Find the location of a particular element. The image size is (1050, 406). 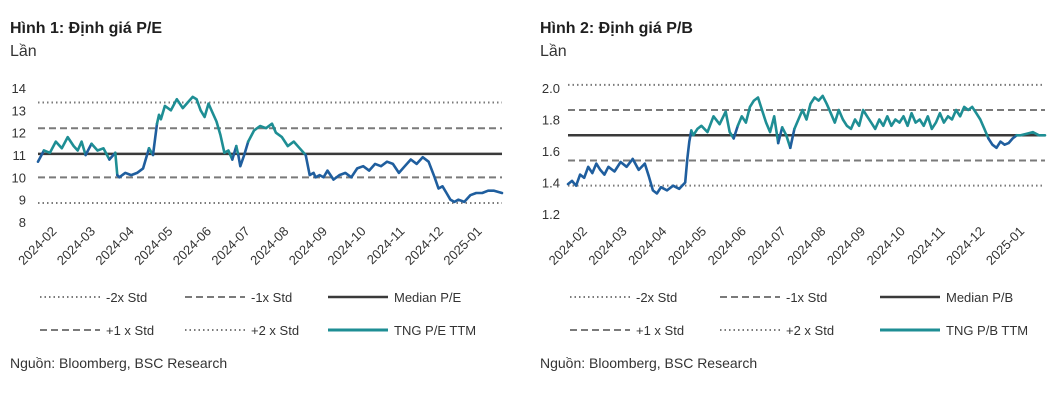

y-tick-label: 8 is located at coordinates (22, 222).